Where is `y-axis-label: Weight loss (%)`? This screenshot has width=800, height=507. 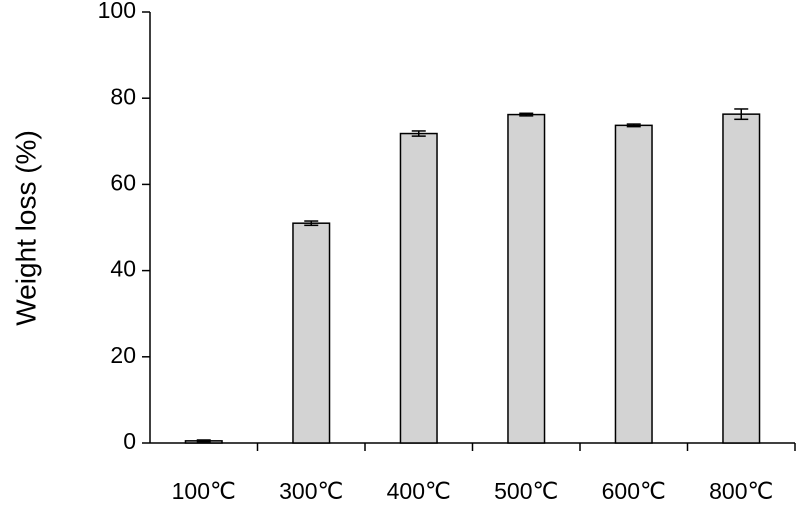
y-axis-label: Weight loss (%) is located at coordinates (25, 228).